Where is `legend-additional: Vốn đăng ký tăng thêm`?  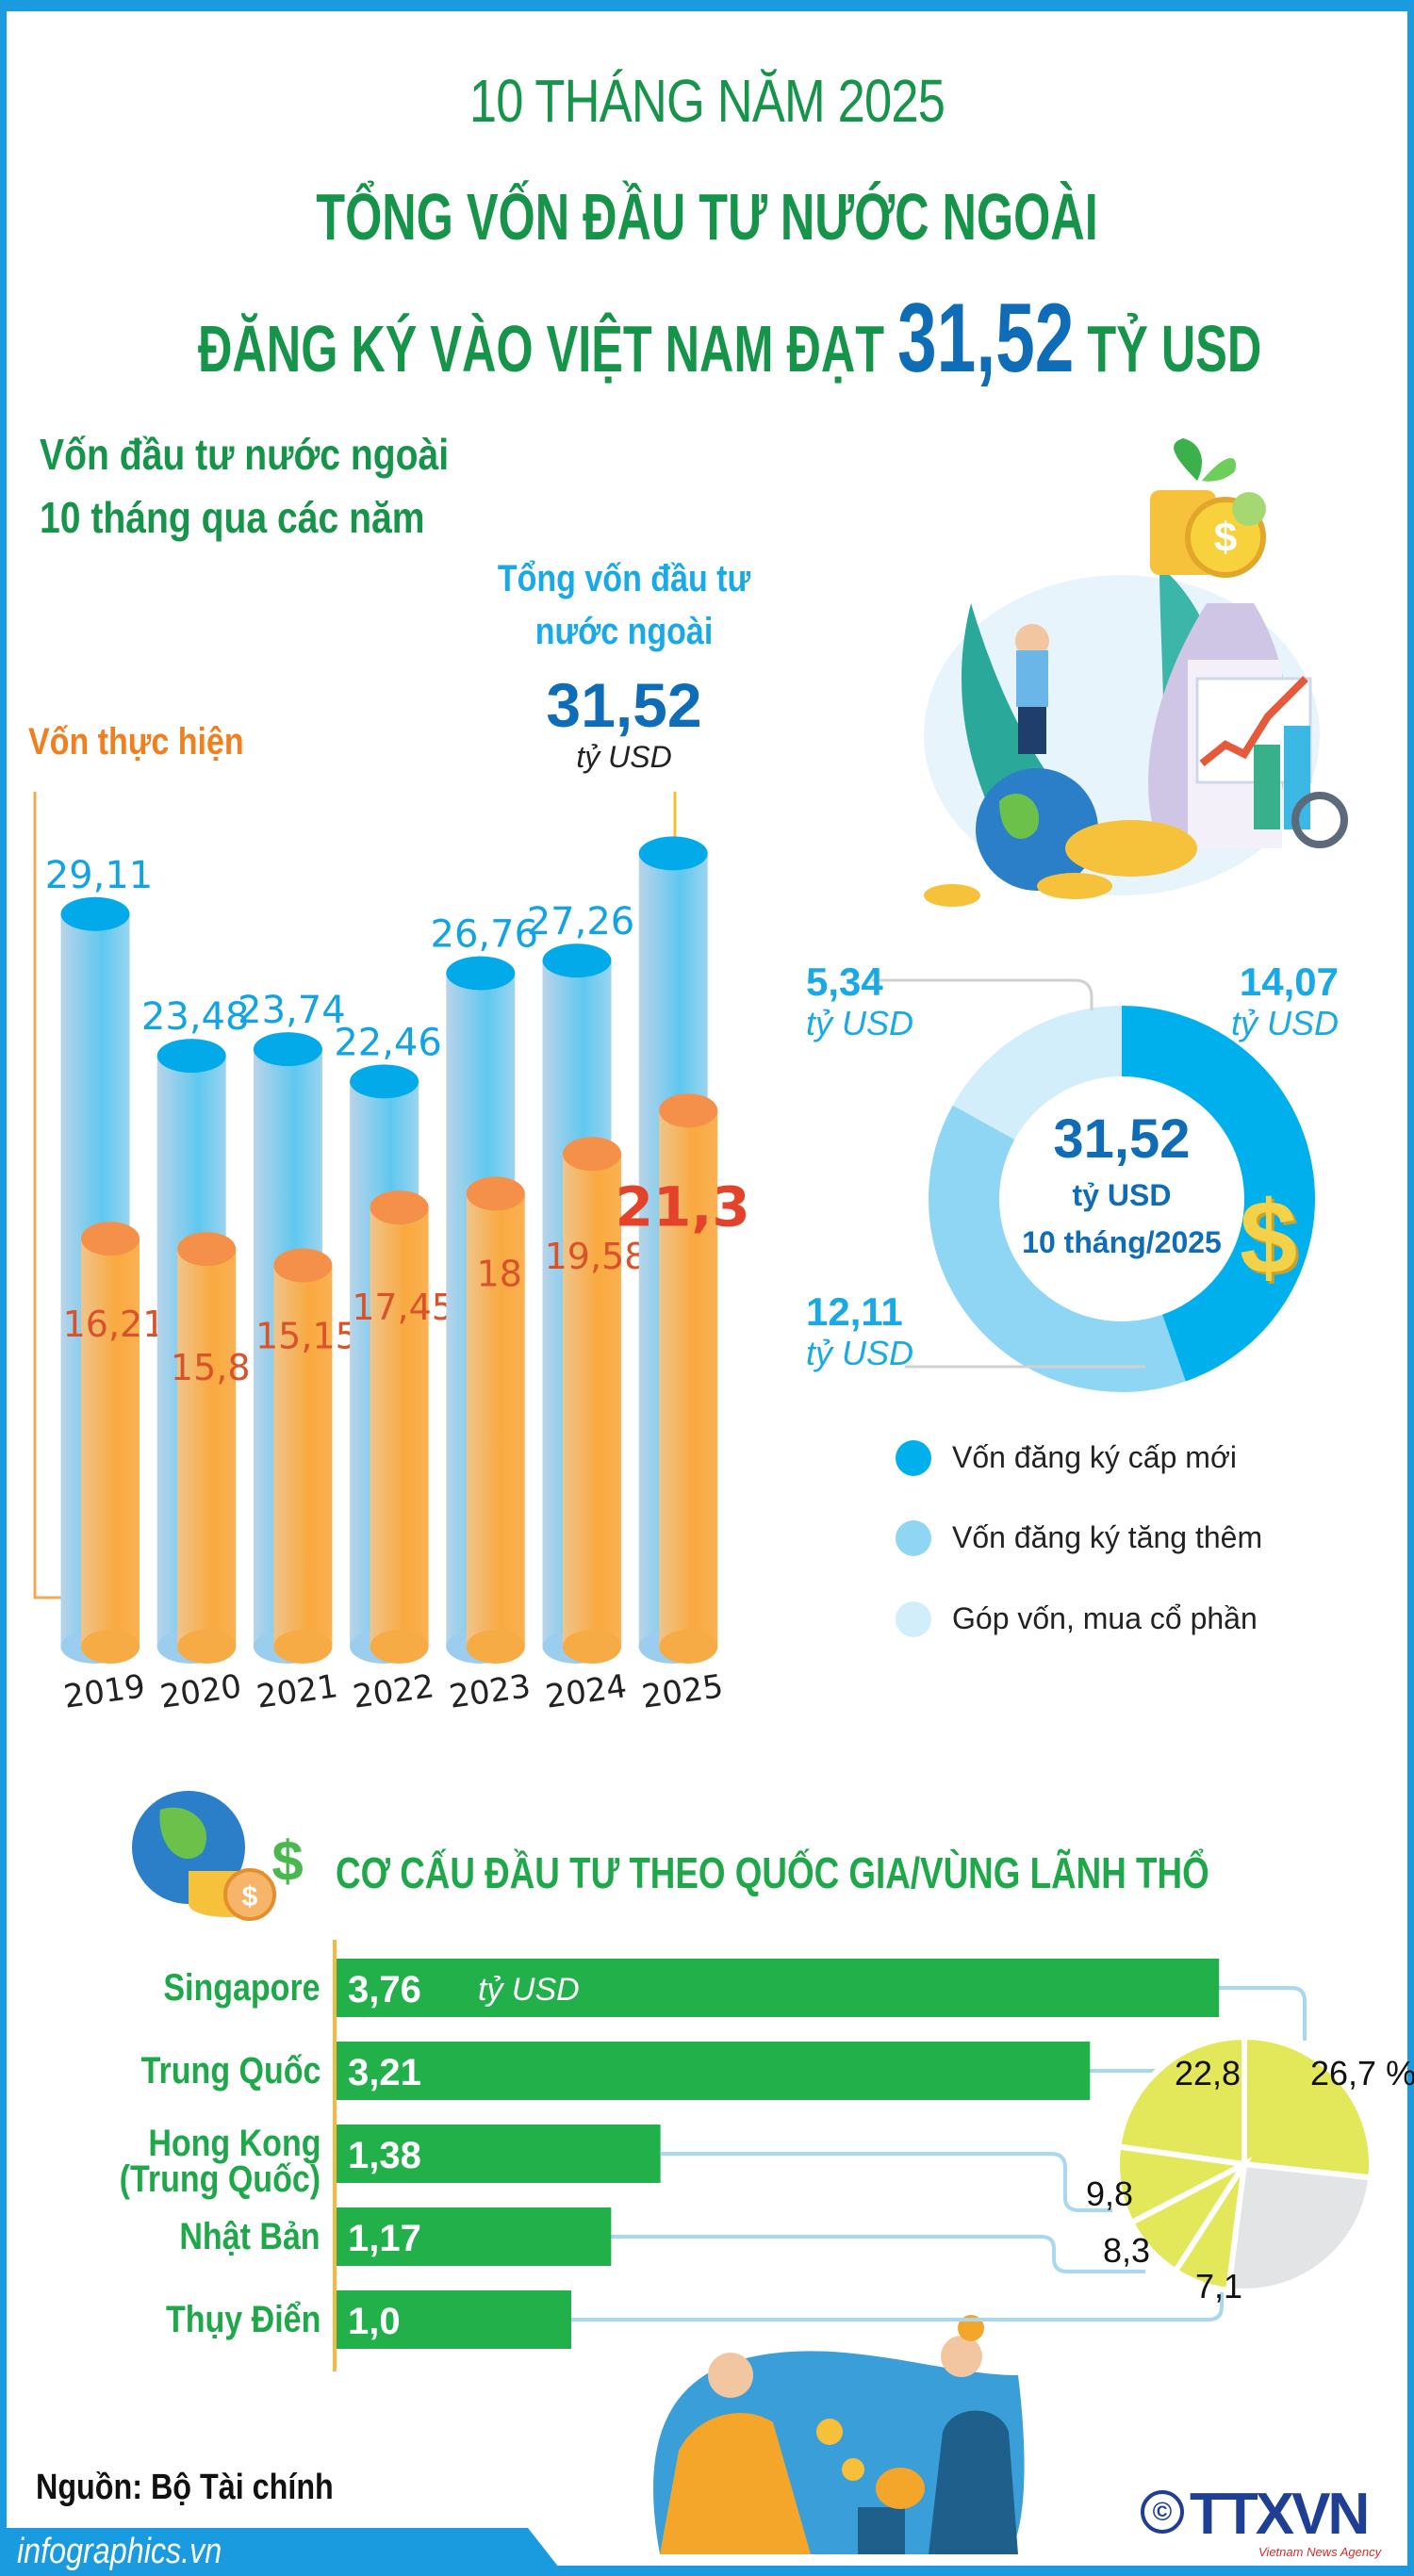
legend-additional: Vốn đăng ký tăng thêm is located at coordinates (1107, 1537).